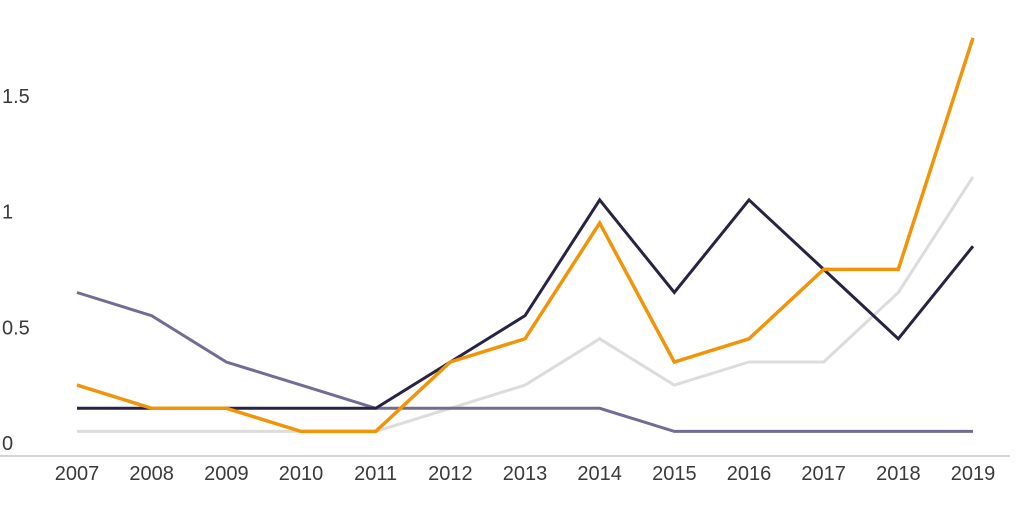 This screenshot has height=512, width=1024. I want to click on x-tick-label: 2012, so click(450, 474).